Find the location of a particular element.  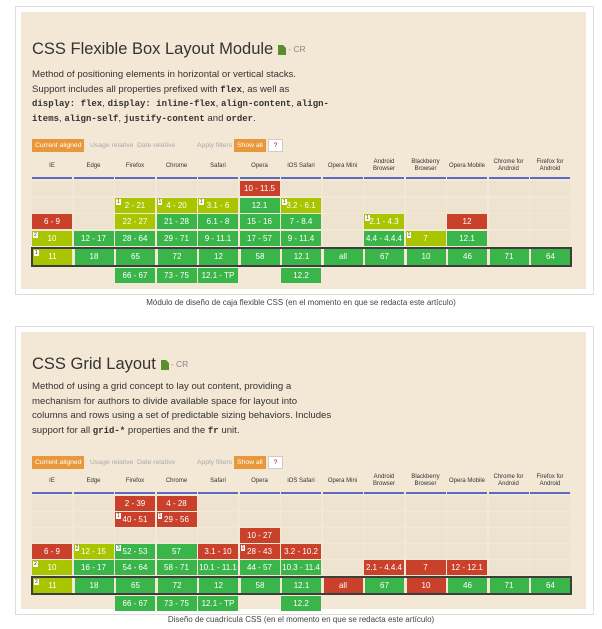

support-cell: 12 - 15 2 is located at coordinates (93, 551).